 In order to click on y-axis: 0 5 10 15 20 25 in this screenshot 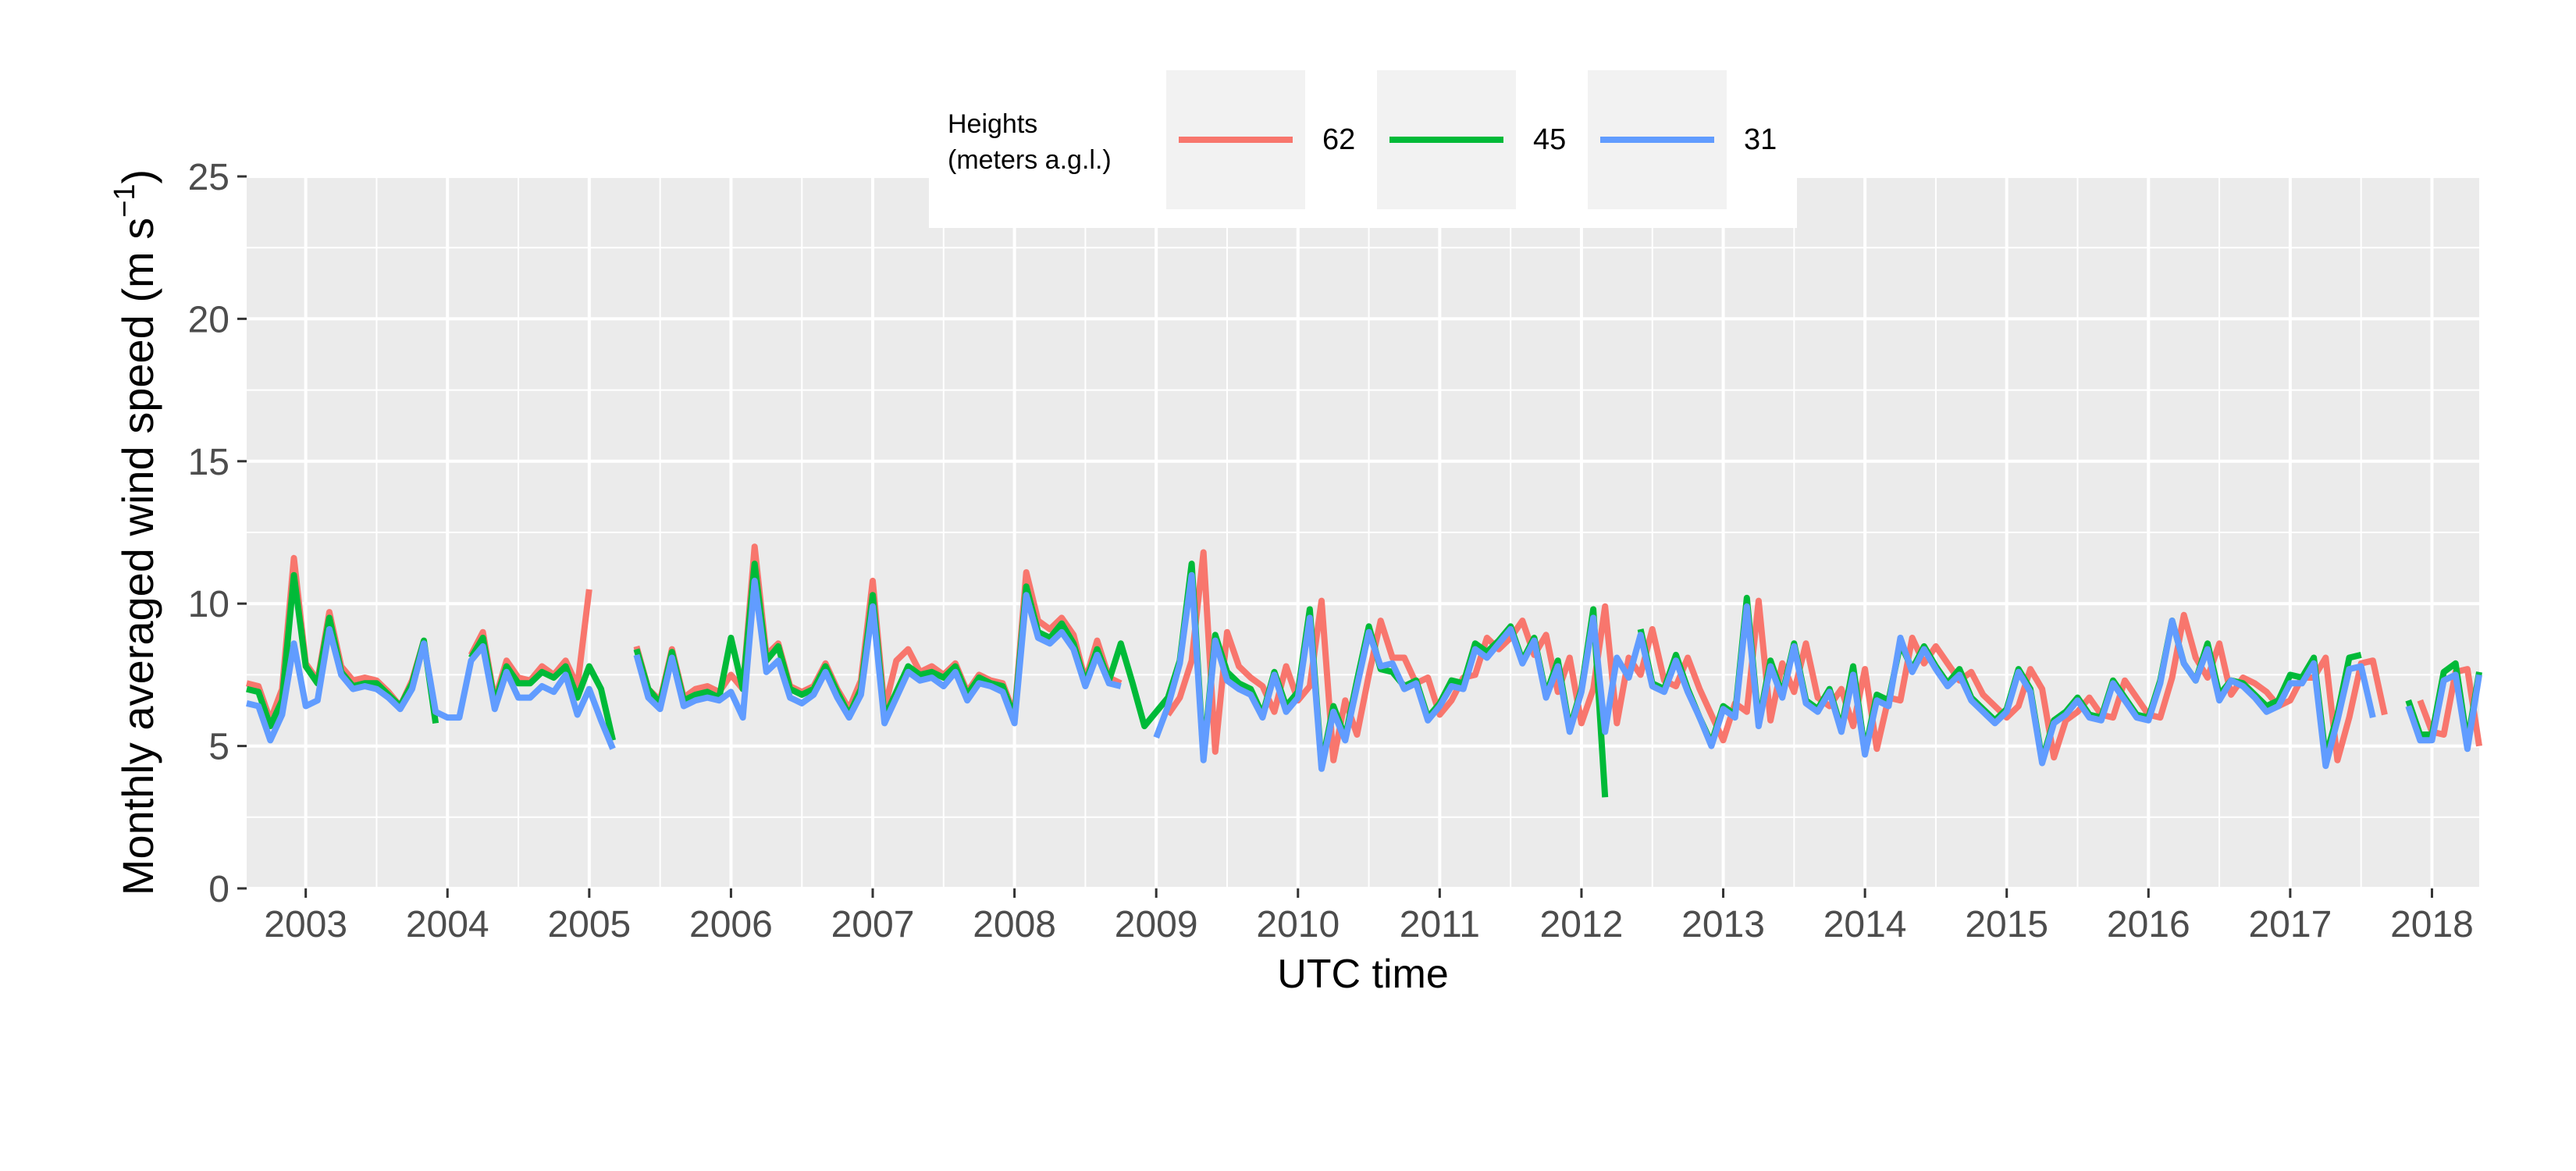, I will do `click(217, 533)`.